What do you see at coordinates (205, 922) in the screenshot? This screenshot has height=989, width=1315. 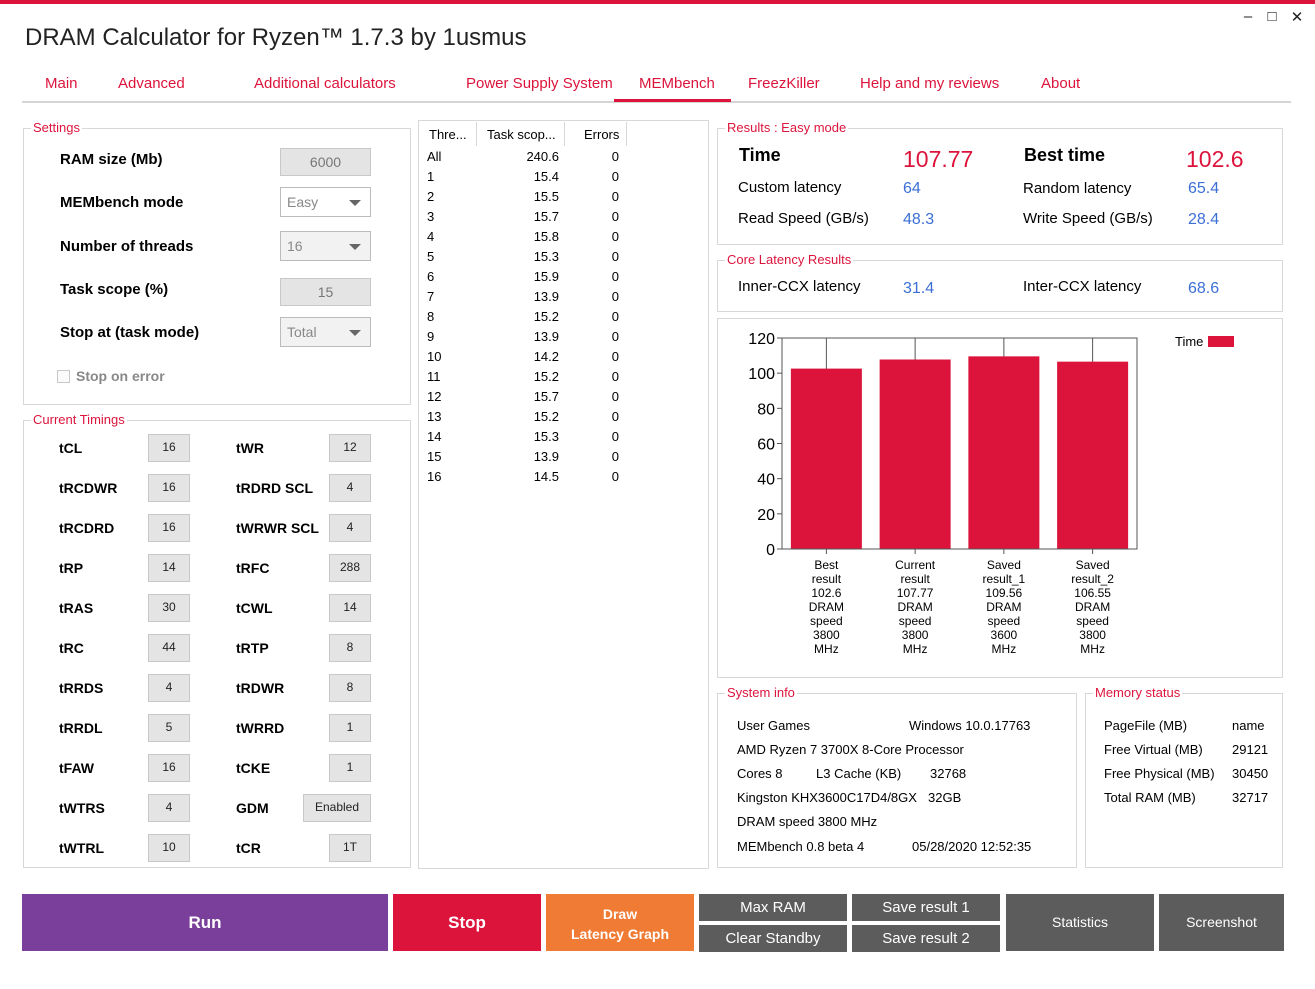 I see `run-button: Run` at bounding box center [205, 922].